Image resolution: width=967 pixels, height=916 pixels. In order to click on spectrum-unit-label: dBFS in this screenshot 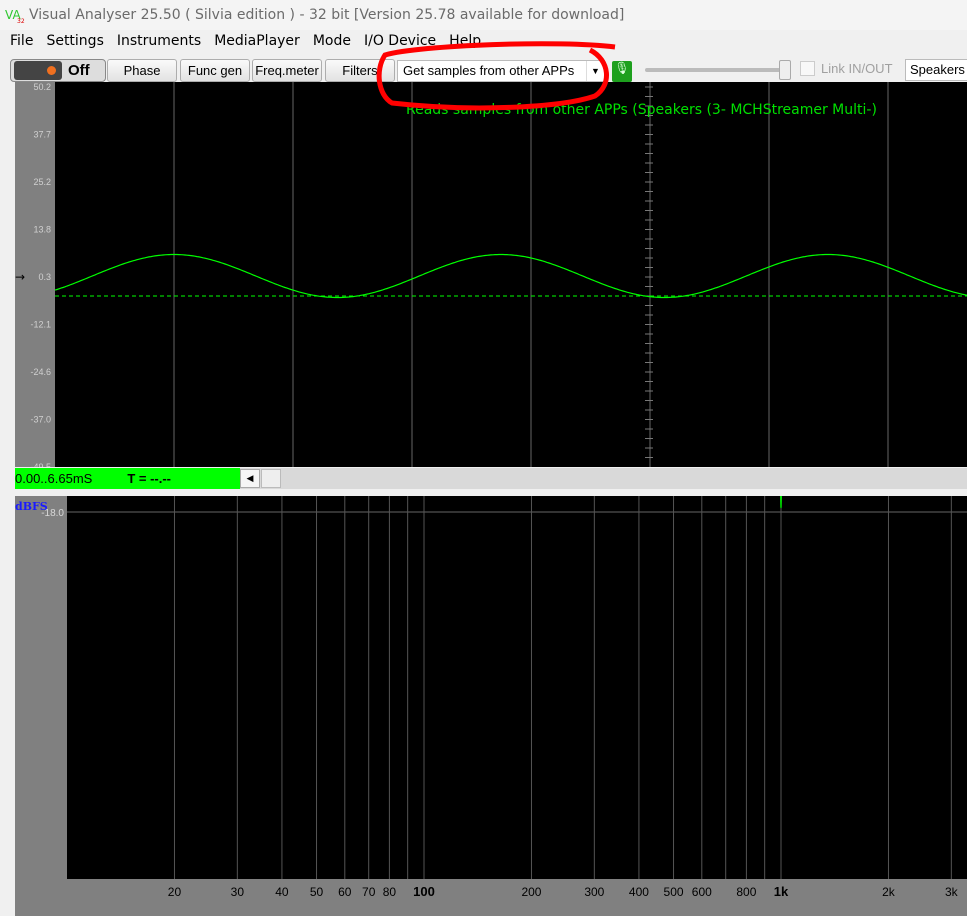, I will do `click(31, 506)`.